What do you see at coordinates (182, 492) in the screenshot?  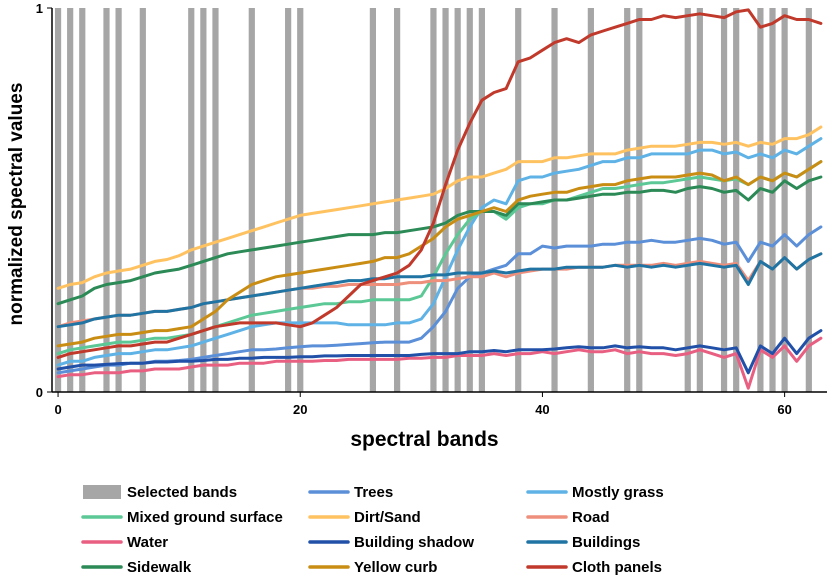 I see `legend-label-selected-bands: Selected bands` at bounding box center [182, 492].